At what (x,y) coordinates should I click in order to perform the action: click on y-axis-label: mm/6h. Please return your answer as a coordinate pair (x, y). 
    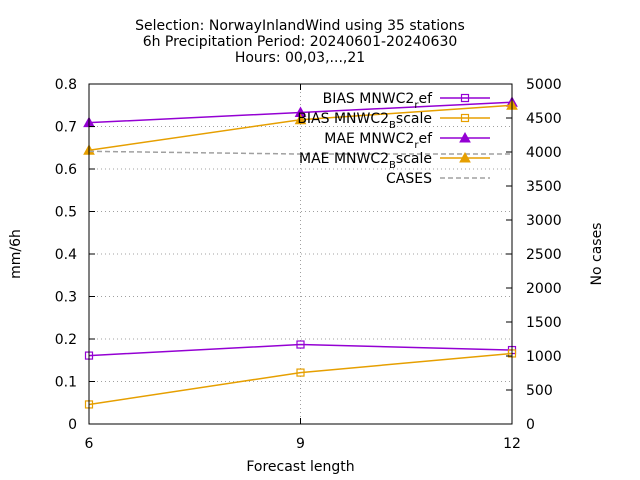
    Looking at the image, I should click on (16, 254).